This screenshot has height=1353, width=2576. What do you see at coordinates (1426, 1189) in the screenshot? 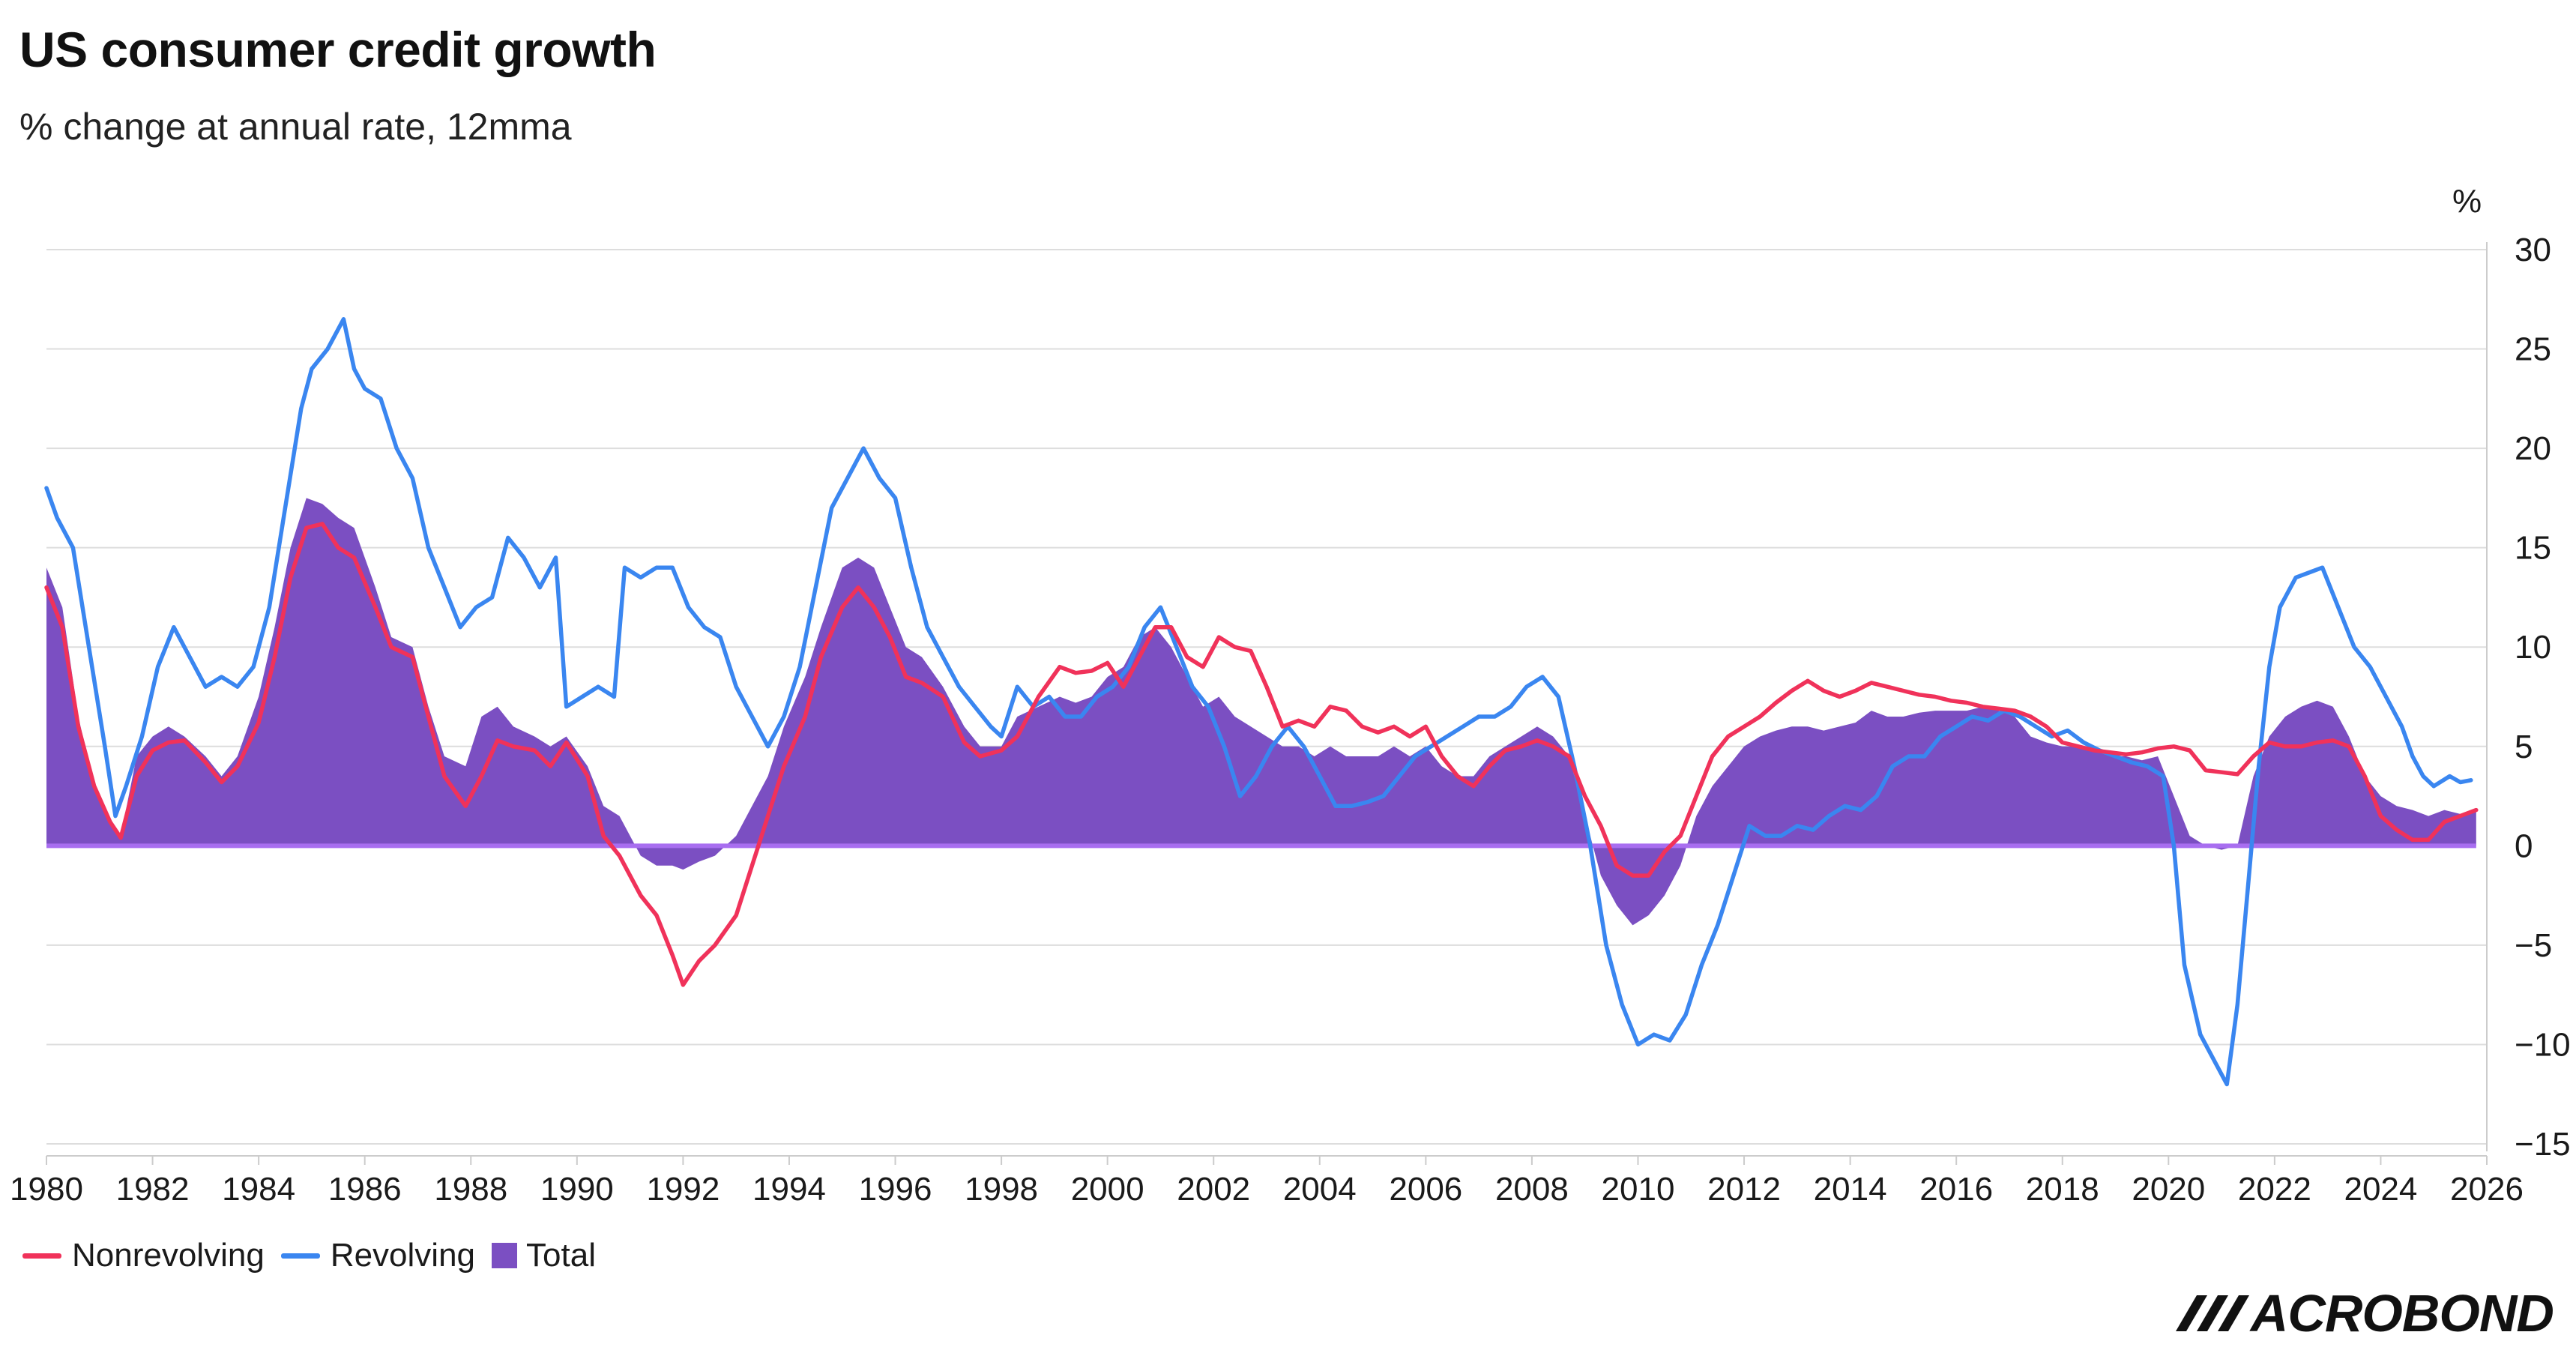
I see `x-tick-label: 2006` at bounding box center [1426, 1189].